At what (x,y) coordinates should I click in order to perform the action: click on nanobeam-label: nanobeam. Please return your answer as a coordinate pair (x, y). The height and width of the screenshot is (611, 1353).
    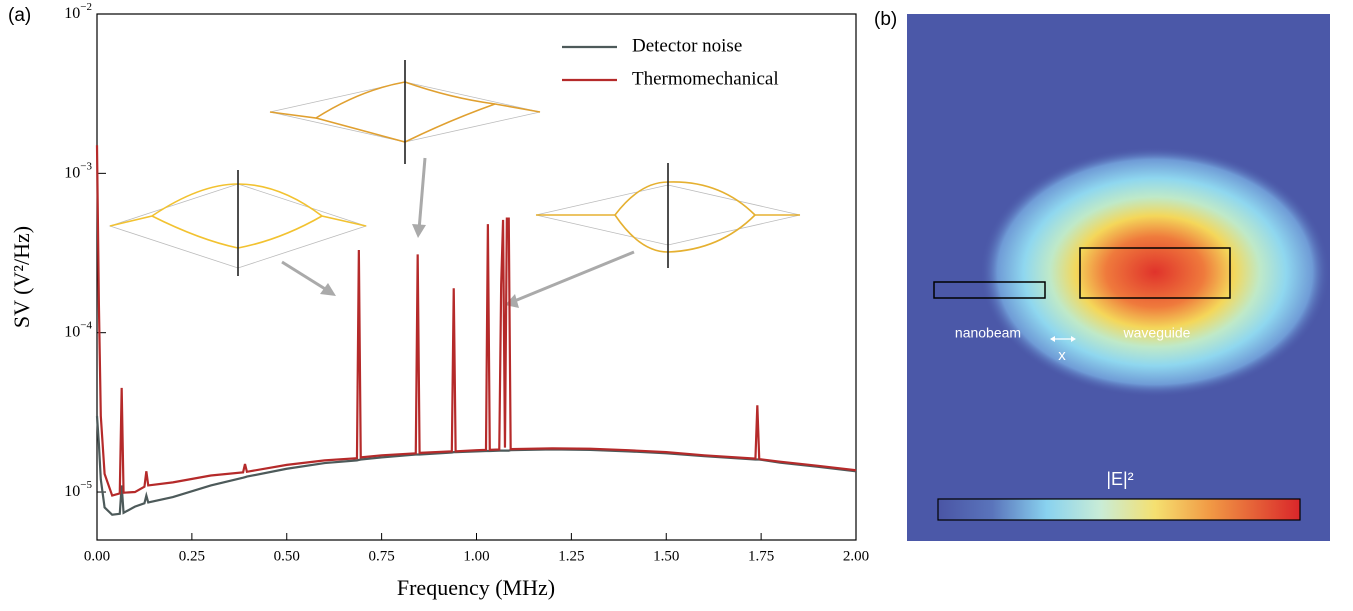
    Looking at the image, I should click on (988, 333).